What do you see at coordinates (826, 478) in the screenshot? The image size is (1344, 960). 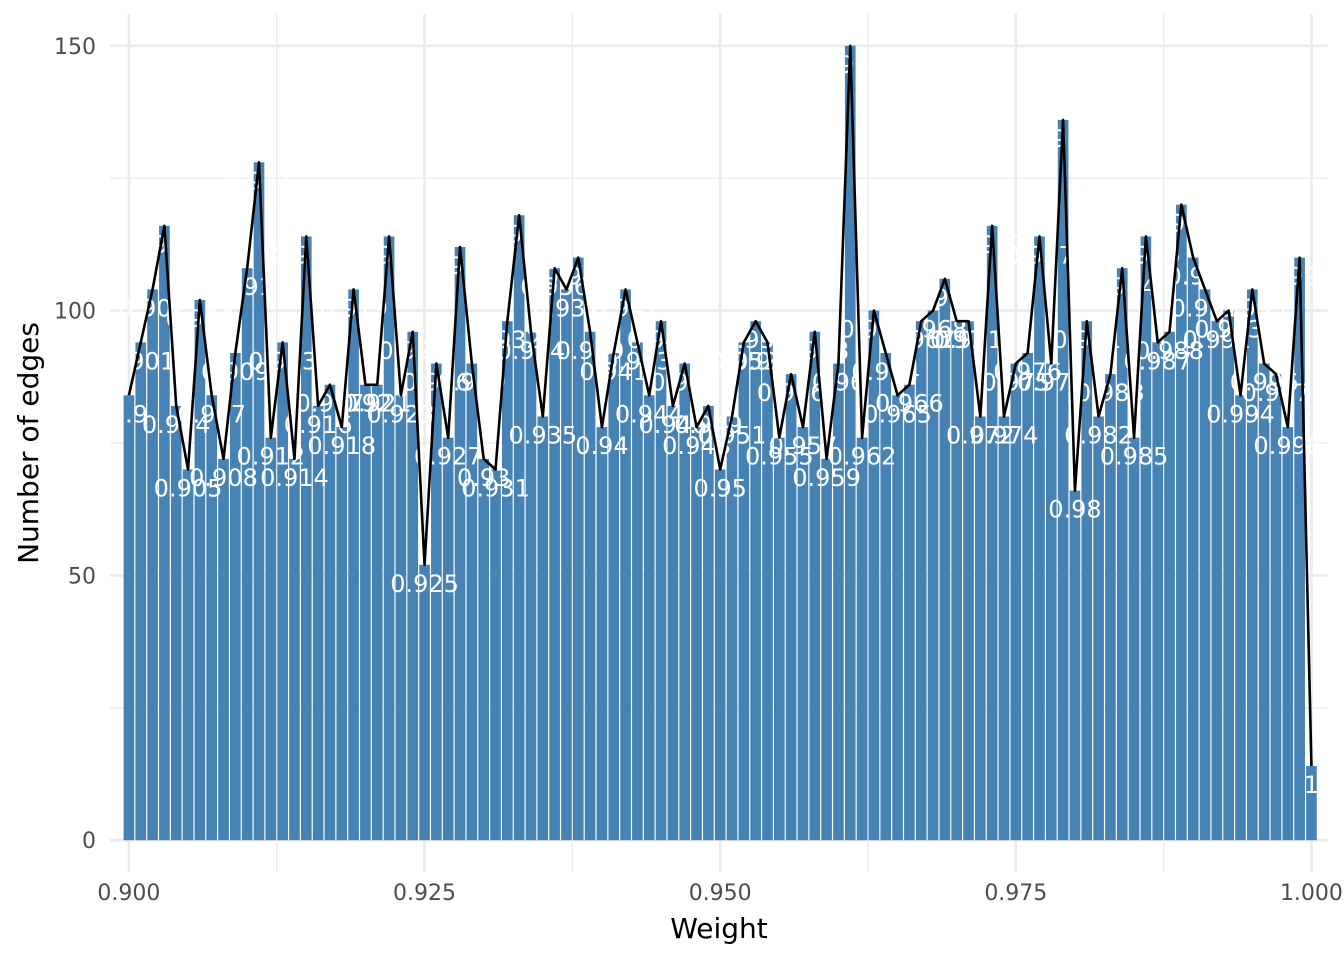 I see `bar-value-label: 0.959` at bounding box center [826, 478].